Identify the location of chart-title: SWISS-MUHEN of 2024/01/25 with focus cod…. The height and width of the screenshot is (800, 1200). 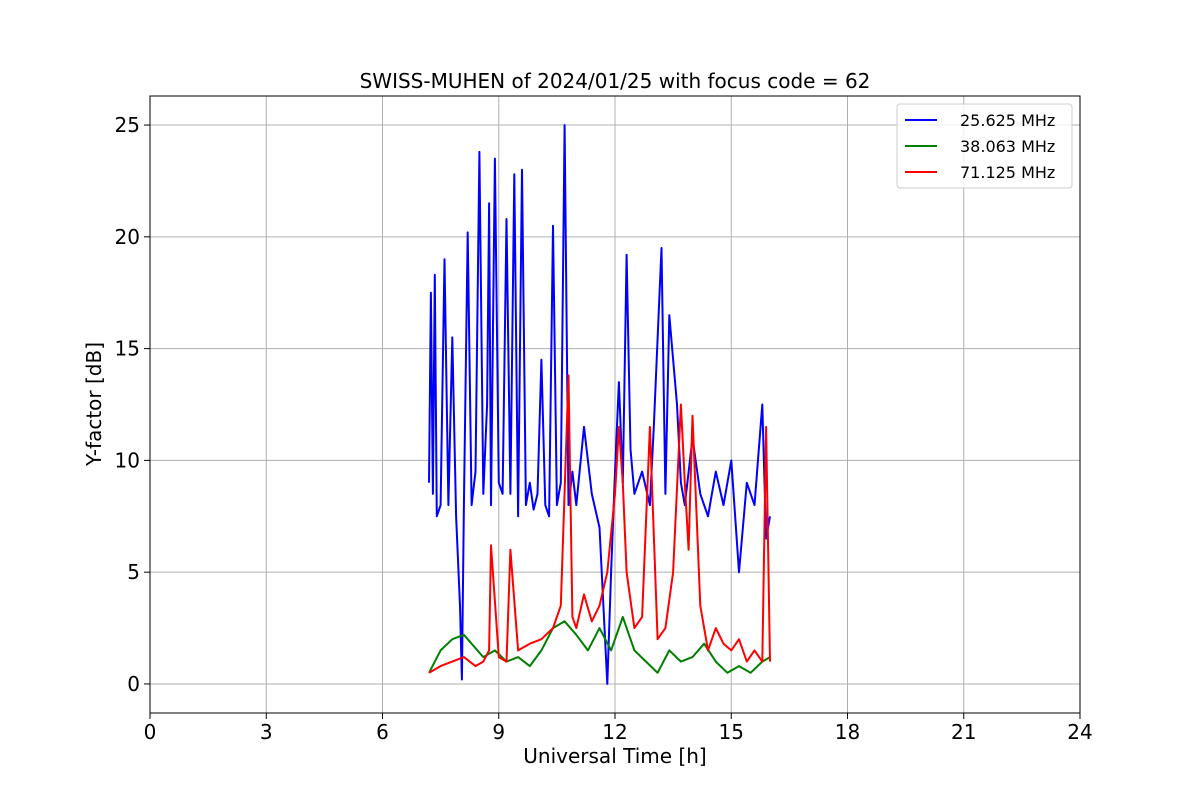
(615, 81).